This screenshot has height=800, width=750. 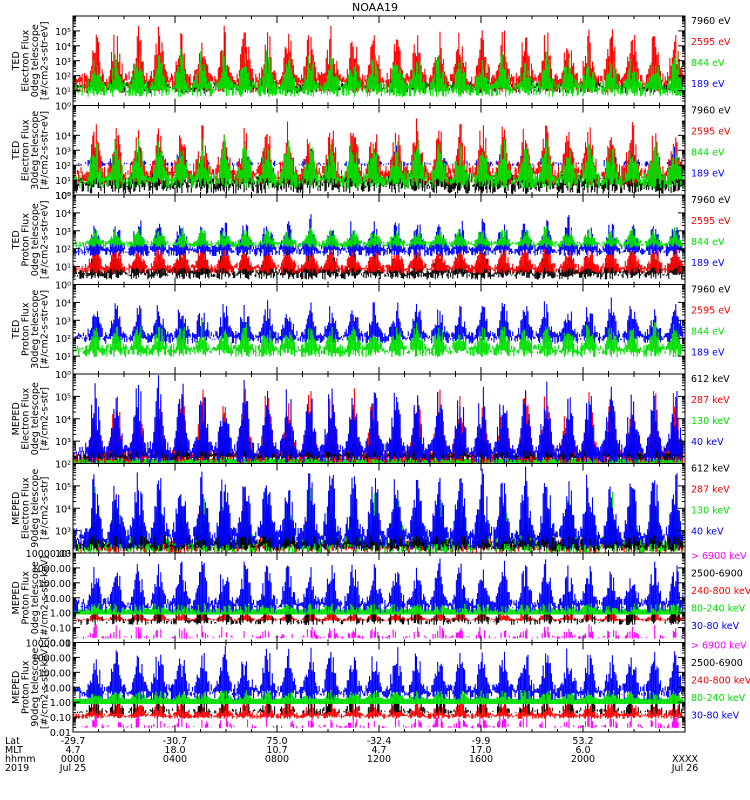 I want to click on x-tick-label: Jul 25, so click(x=73, y=768).